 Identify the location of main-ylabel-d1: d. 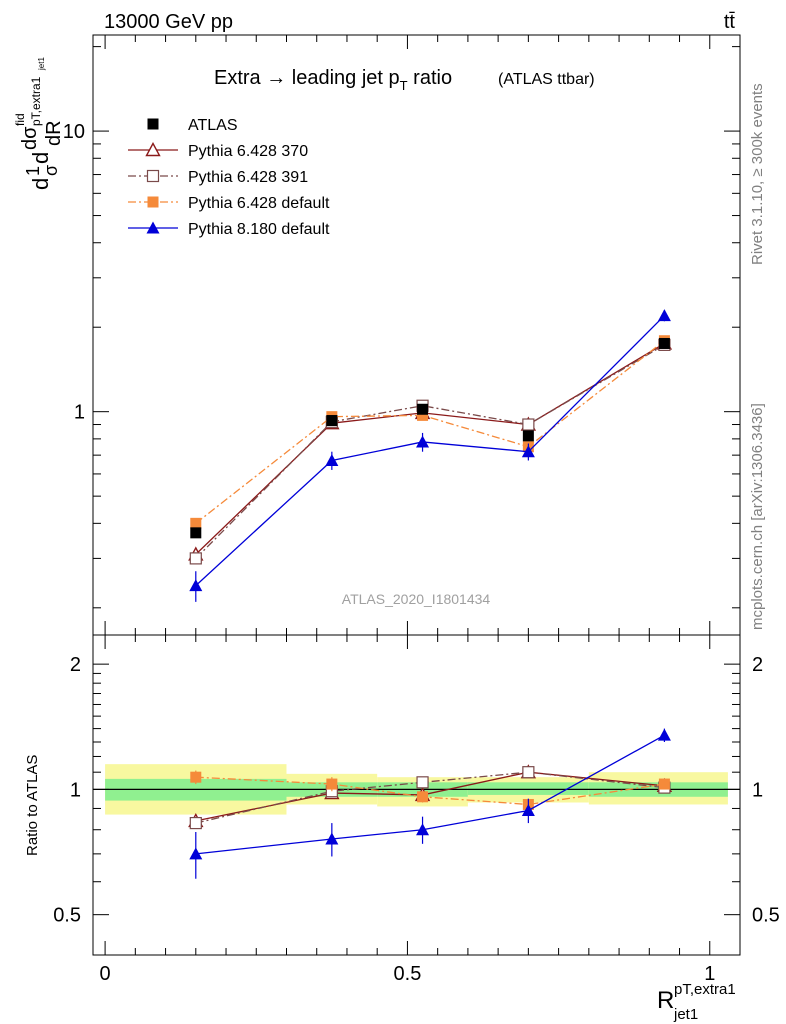
(40, 184).